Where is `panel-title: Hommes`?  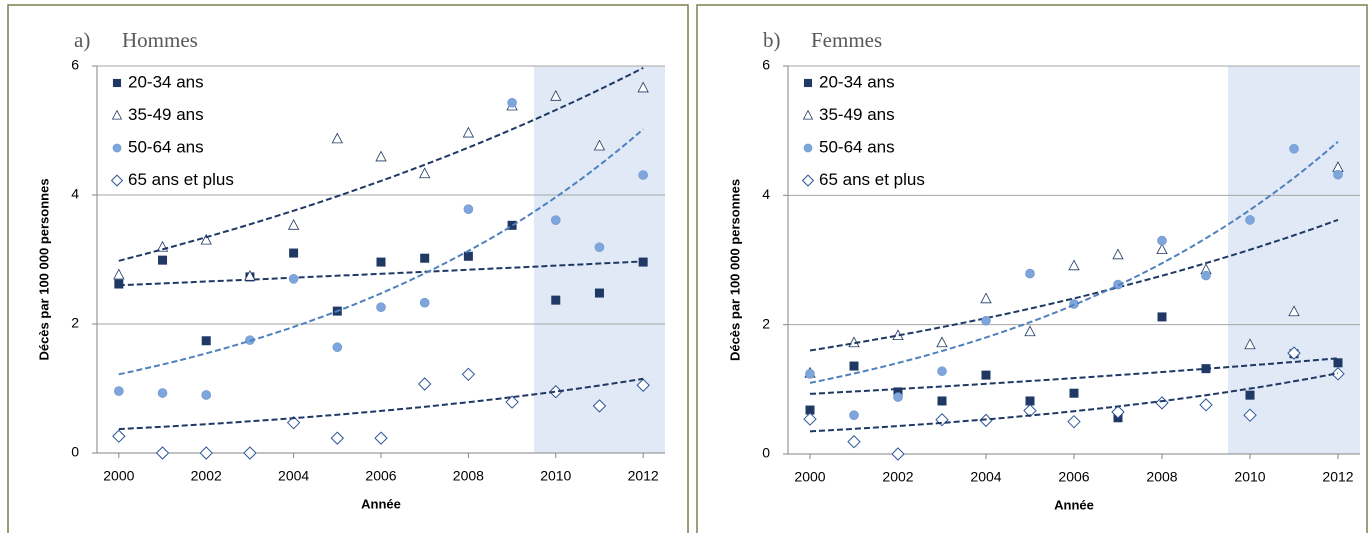
panel-title: Hommes is located at coordinates (160, 40).